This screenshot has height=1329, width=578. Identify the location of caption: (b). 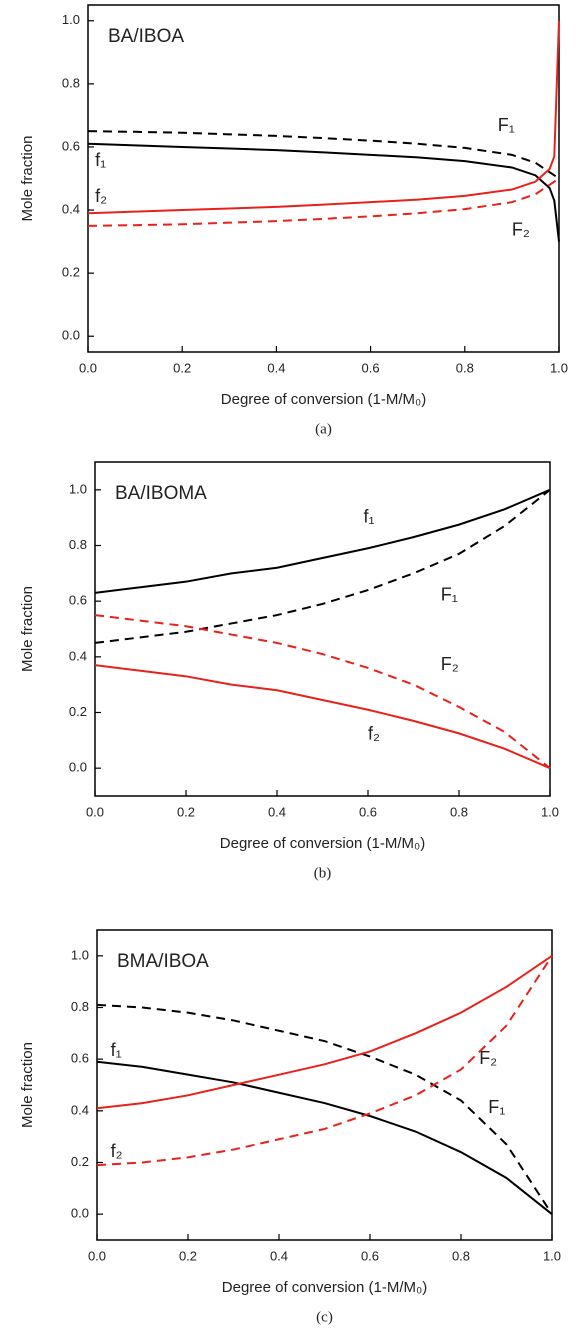
(323, 873).